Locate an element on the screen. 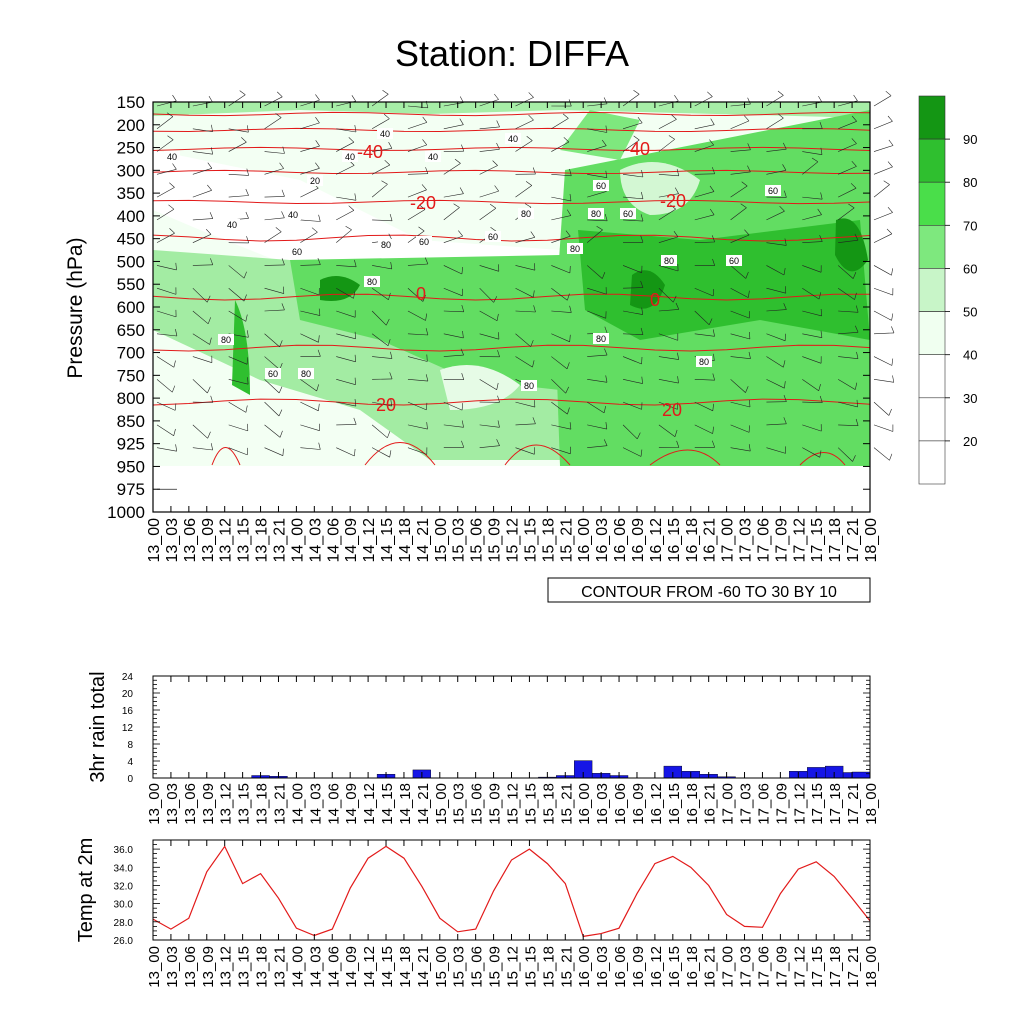  temperature-contour-label: 0 is located at coordinates (655, 300).